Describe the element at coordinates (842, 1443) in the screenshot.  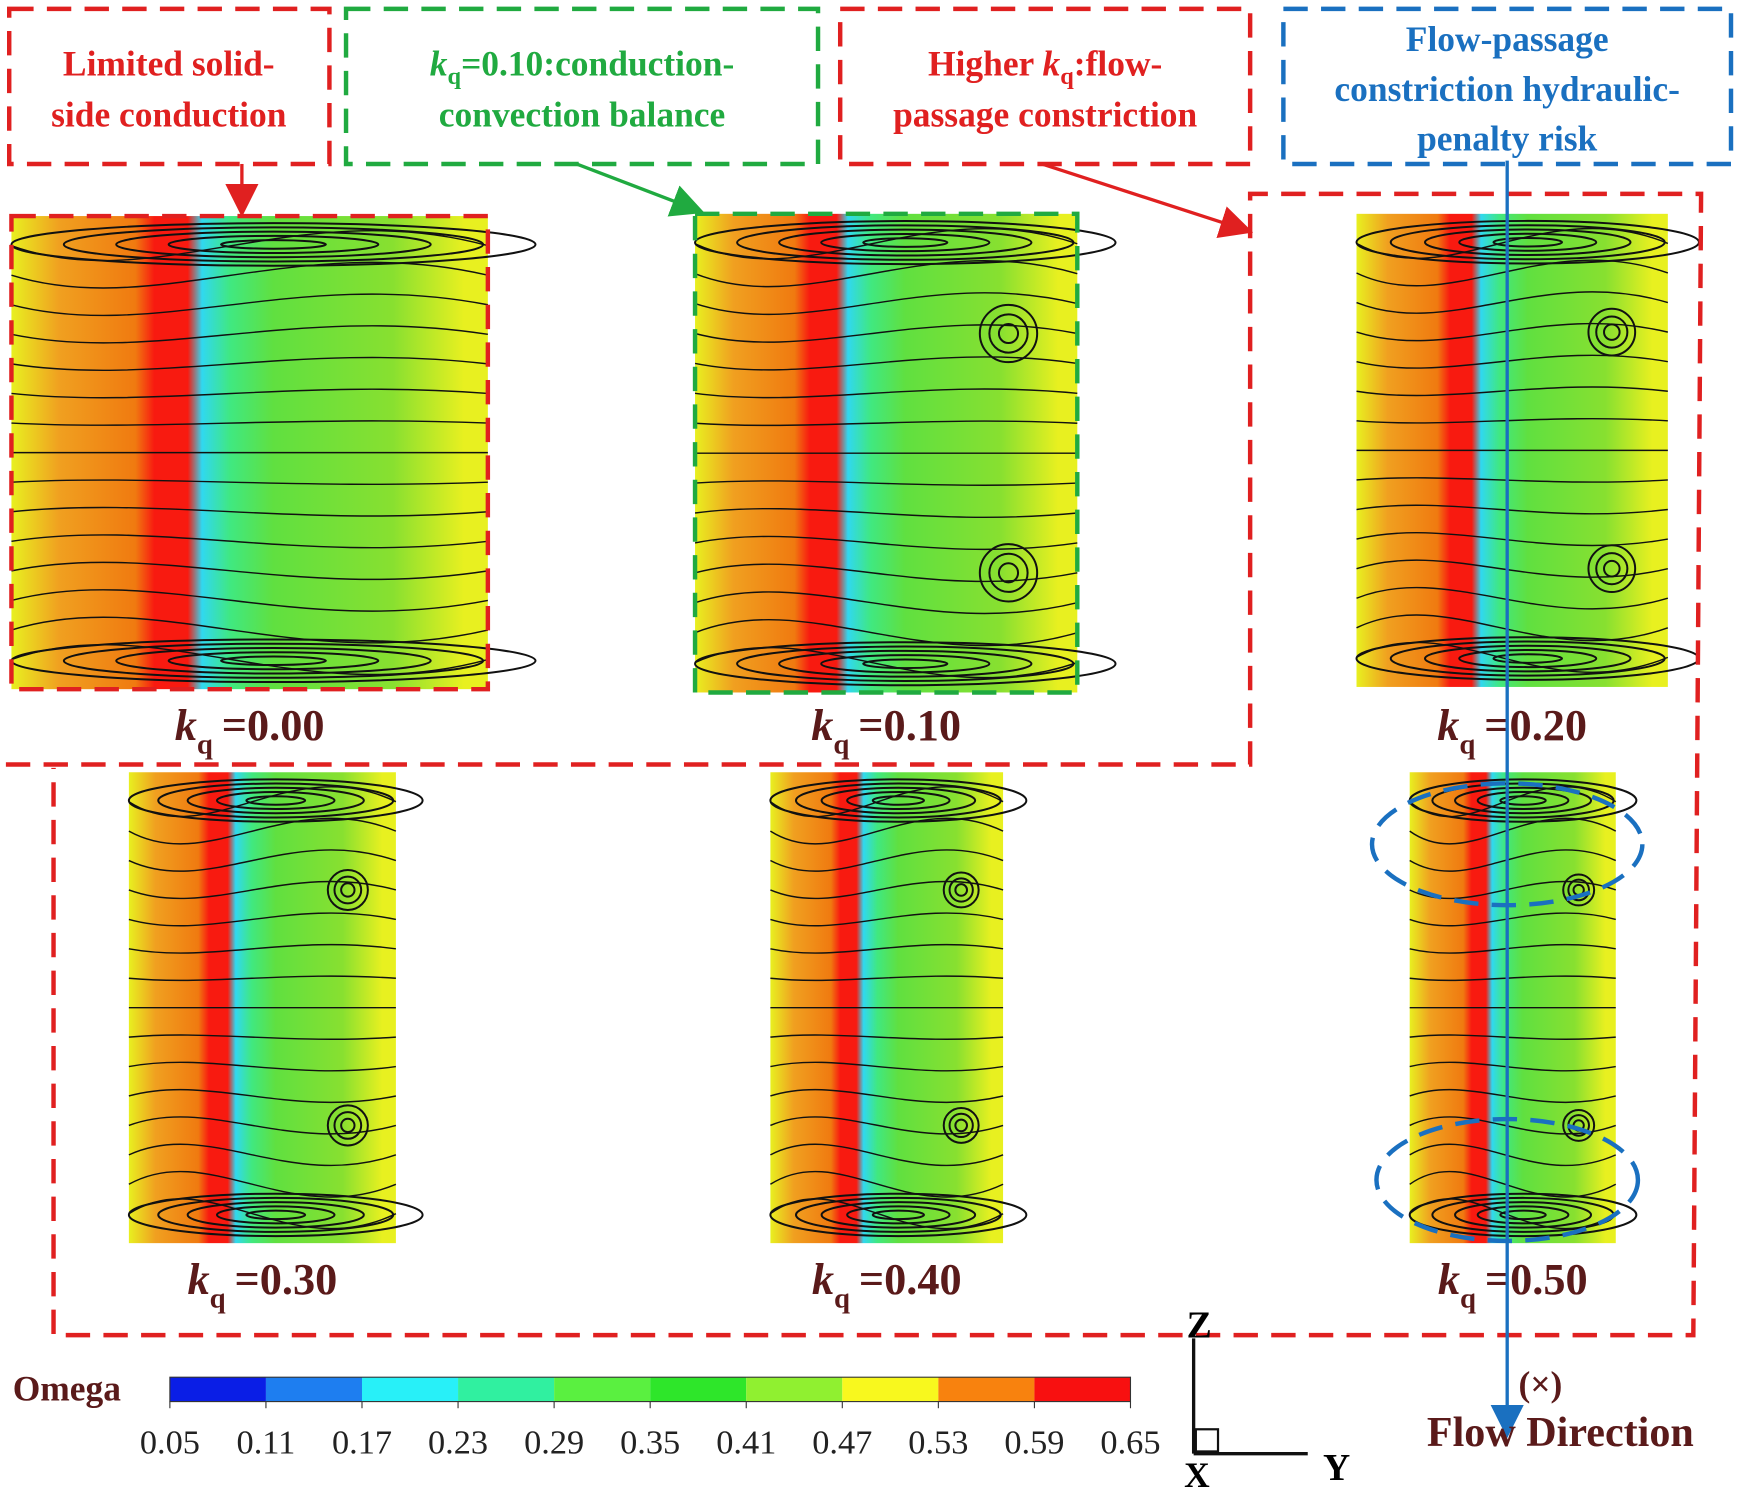
I see `colorbar-tick-label: 0.47` at that location.